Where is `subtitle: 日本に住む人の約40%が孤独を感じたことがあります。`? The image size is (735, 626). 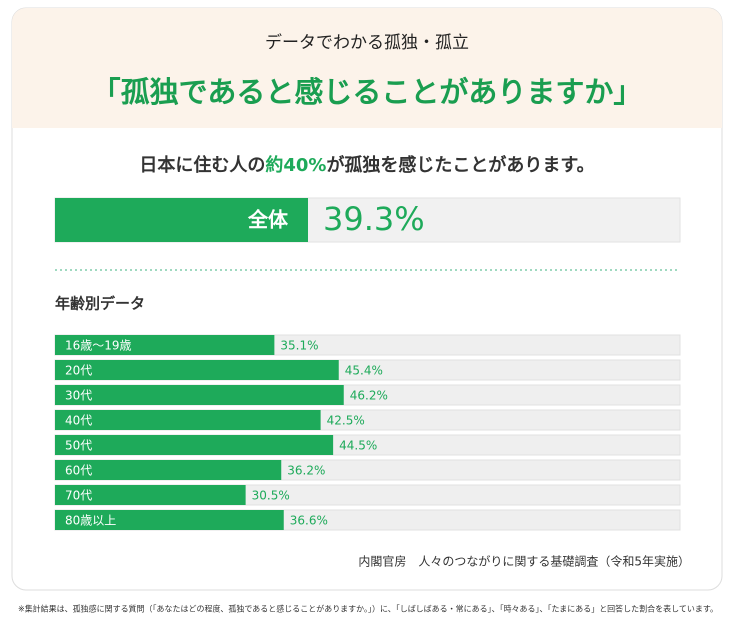
subtitle: 日本に住む人の約40%が孤独を感じたことがあります。 is located at coordinates (366, 165).